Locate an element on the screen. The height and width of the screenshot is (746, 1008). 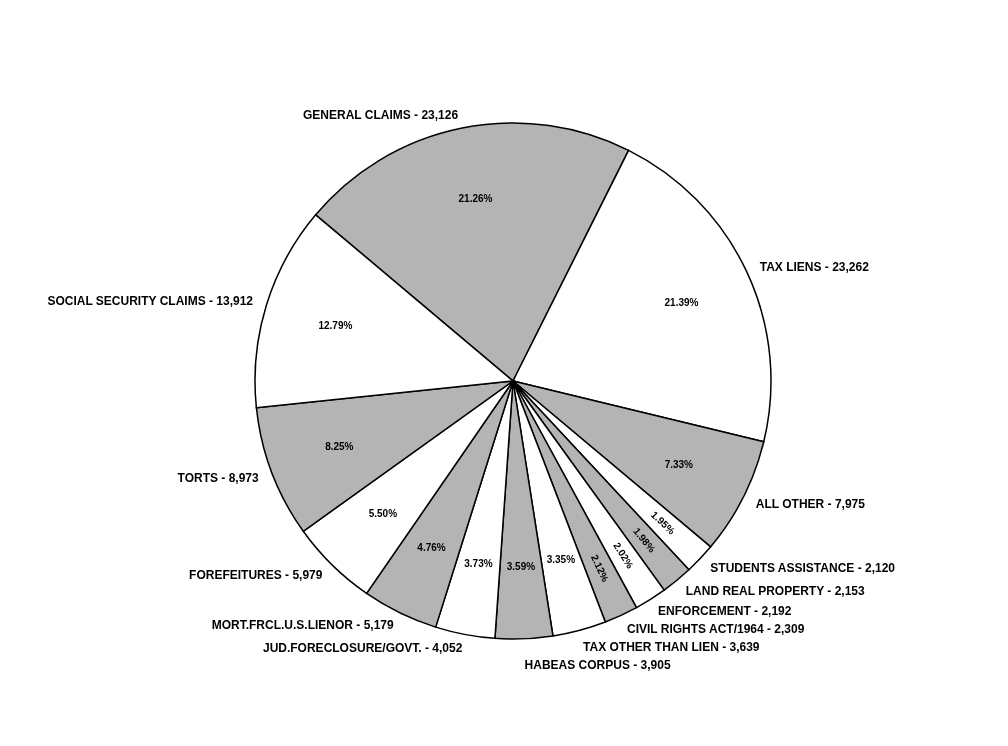
data-label: 7.33% is located at coordinates (679, 464).